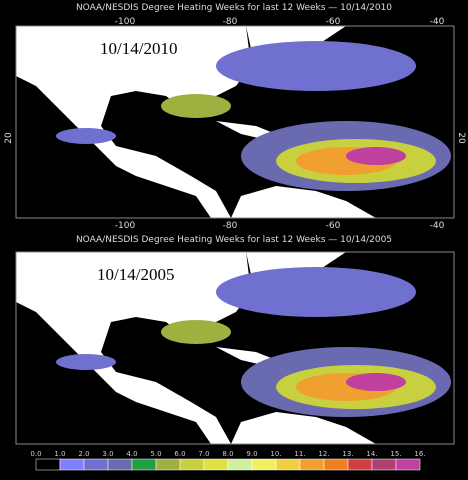 This screenshot has height=480, width=468. What do you see at coordinates (419, 454) in the screenshot?
I see `colorbar-label: 16.` at bounding box center [419, 454].